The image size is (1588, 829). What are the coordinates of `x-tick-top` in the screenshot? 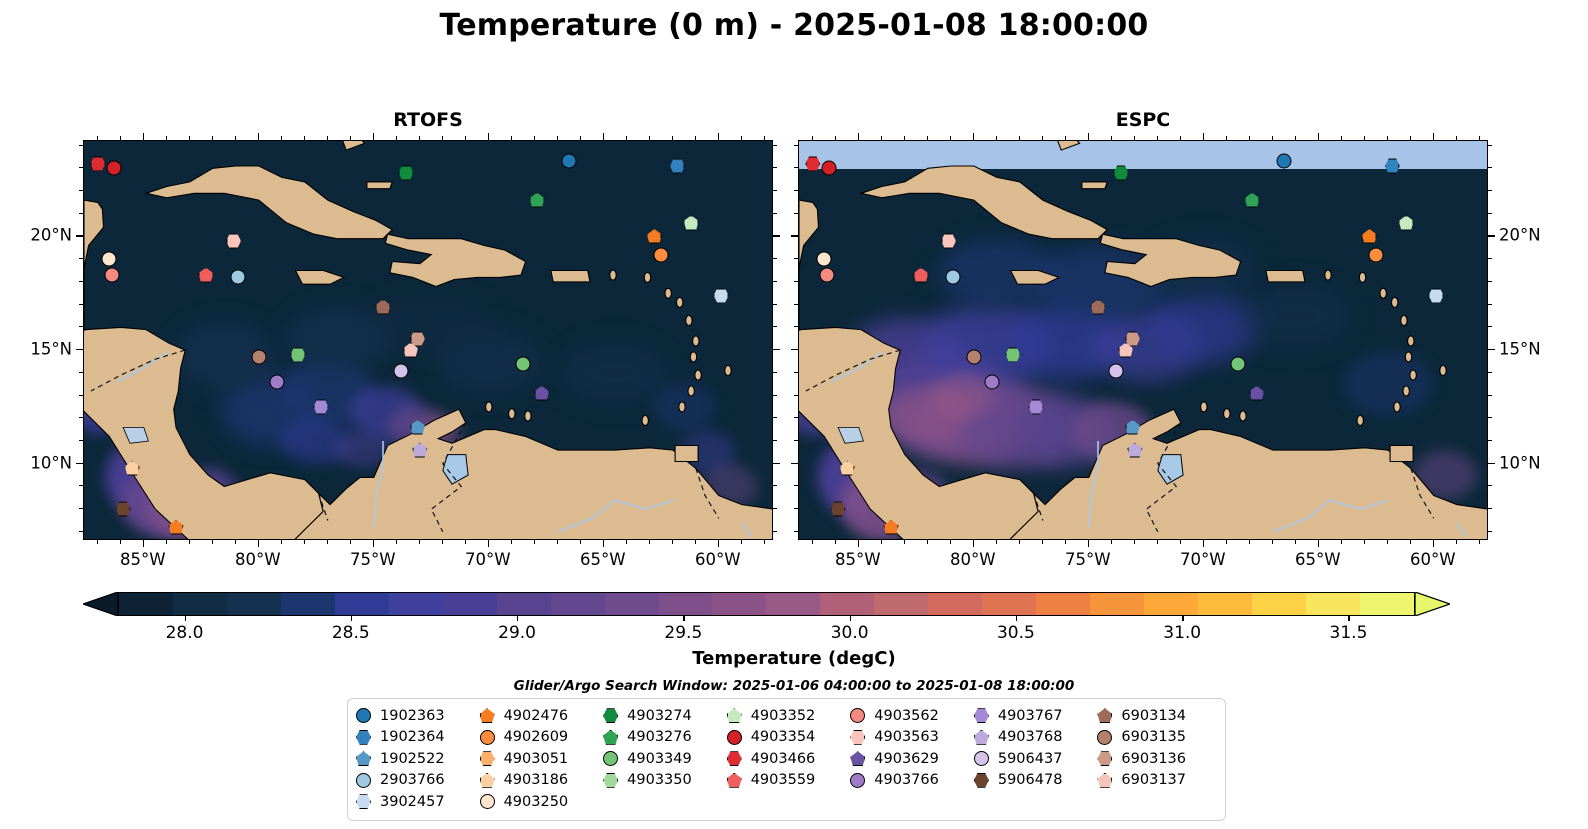 It's located at (603, 136).